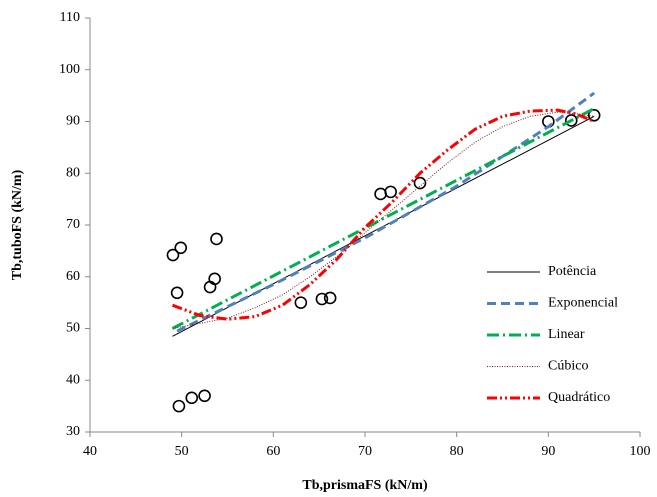 Image resolution: width=657 pixels, height=497 pixels. Describe the element at coordinates (73, 379) in the screenshot. I see `y-tick-label: 40` at that location.